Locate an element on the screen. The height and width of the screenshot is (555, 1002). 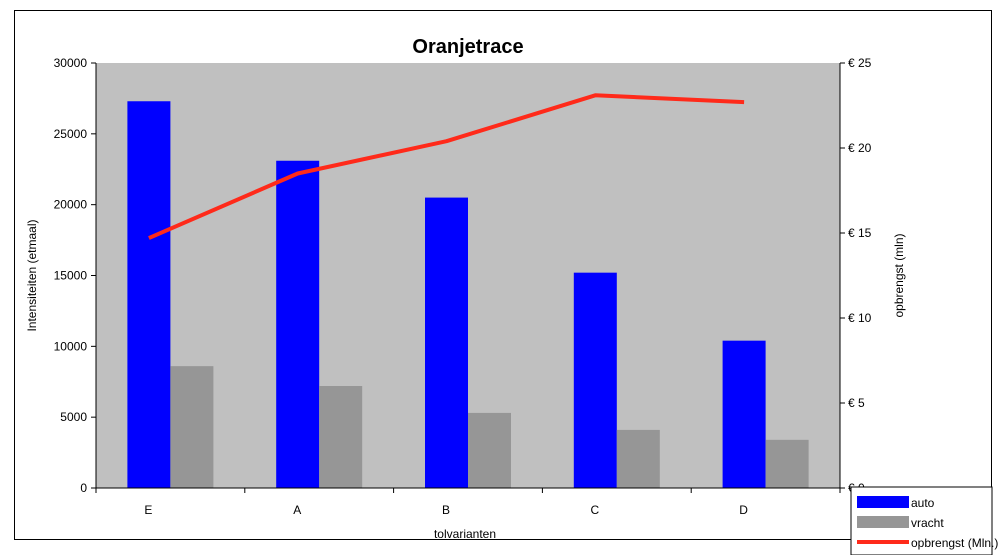
bar-vracht-C is located at coordinates (638, 458).